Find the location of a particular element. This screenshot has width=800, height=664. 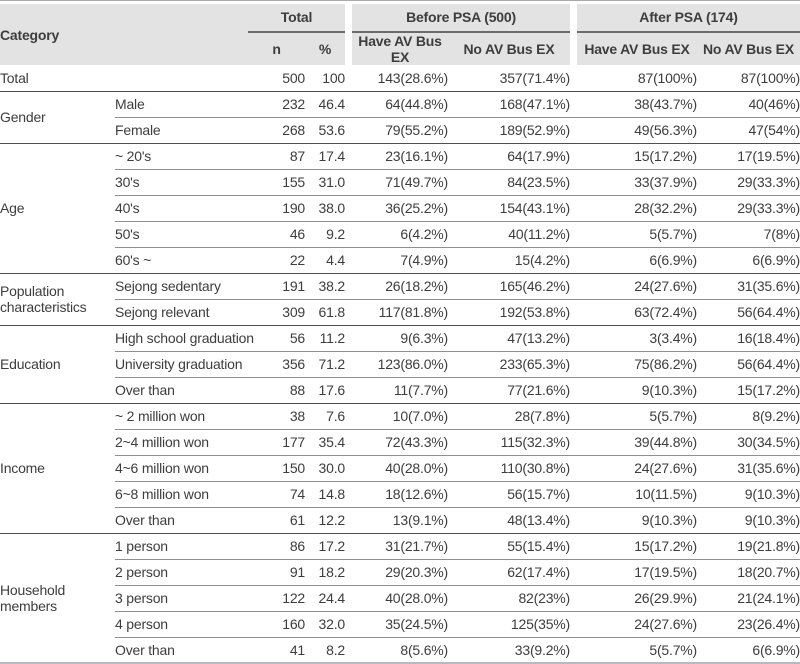

cell-after-no: 19(21.8%) is located at coordinates (748, 546).